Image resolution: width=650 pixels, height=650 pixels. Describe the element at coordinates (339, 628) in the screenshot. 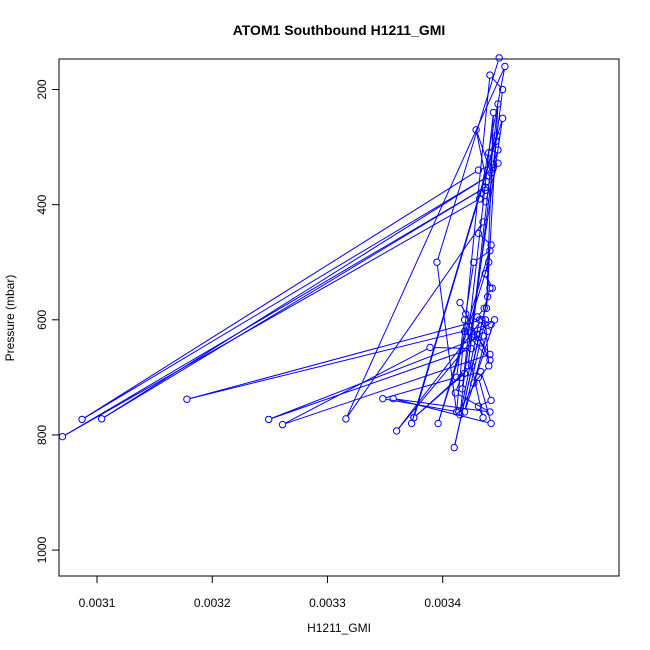

I see `x-axis-label: H1211_GMI` at that location.